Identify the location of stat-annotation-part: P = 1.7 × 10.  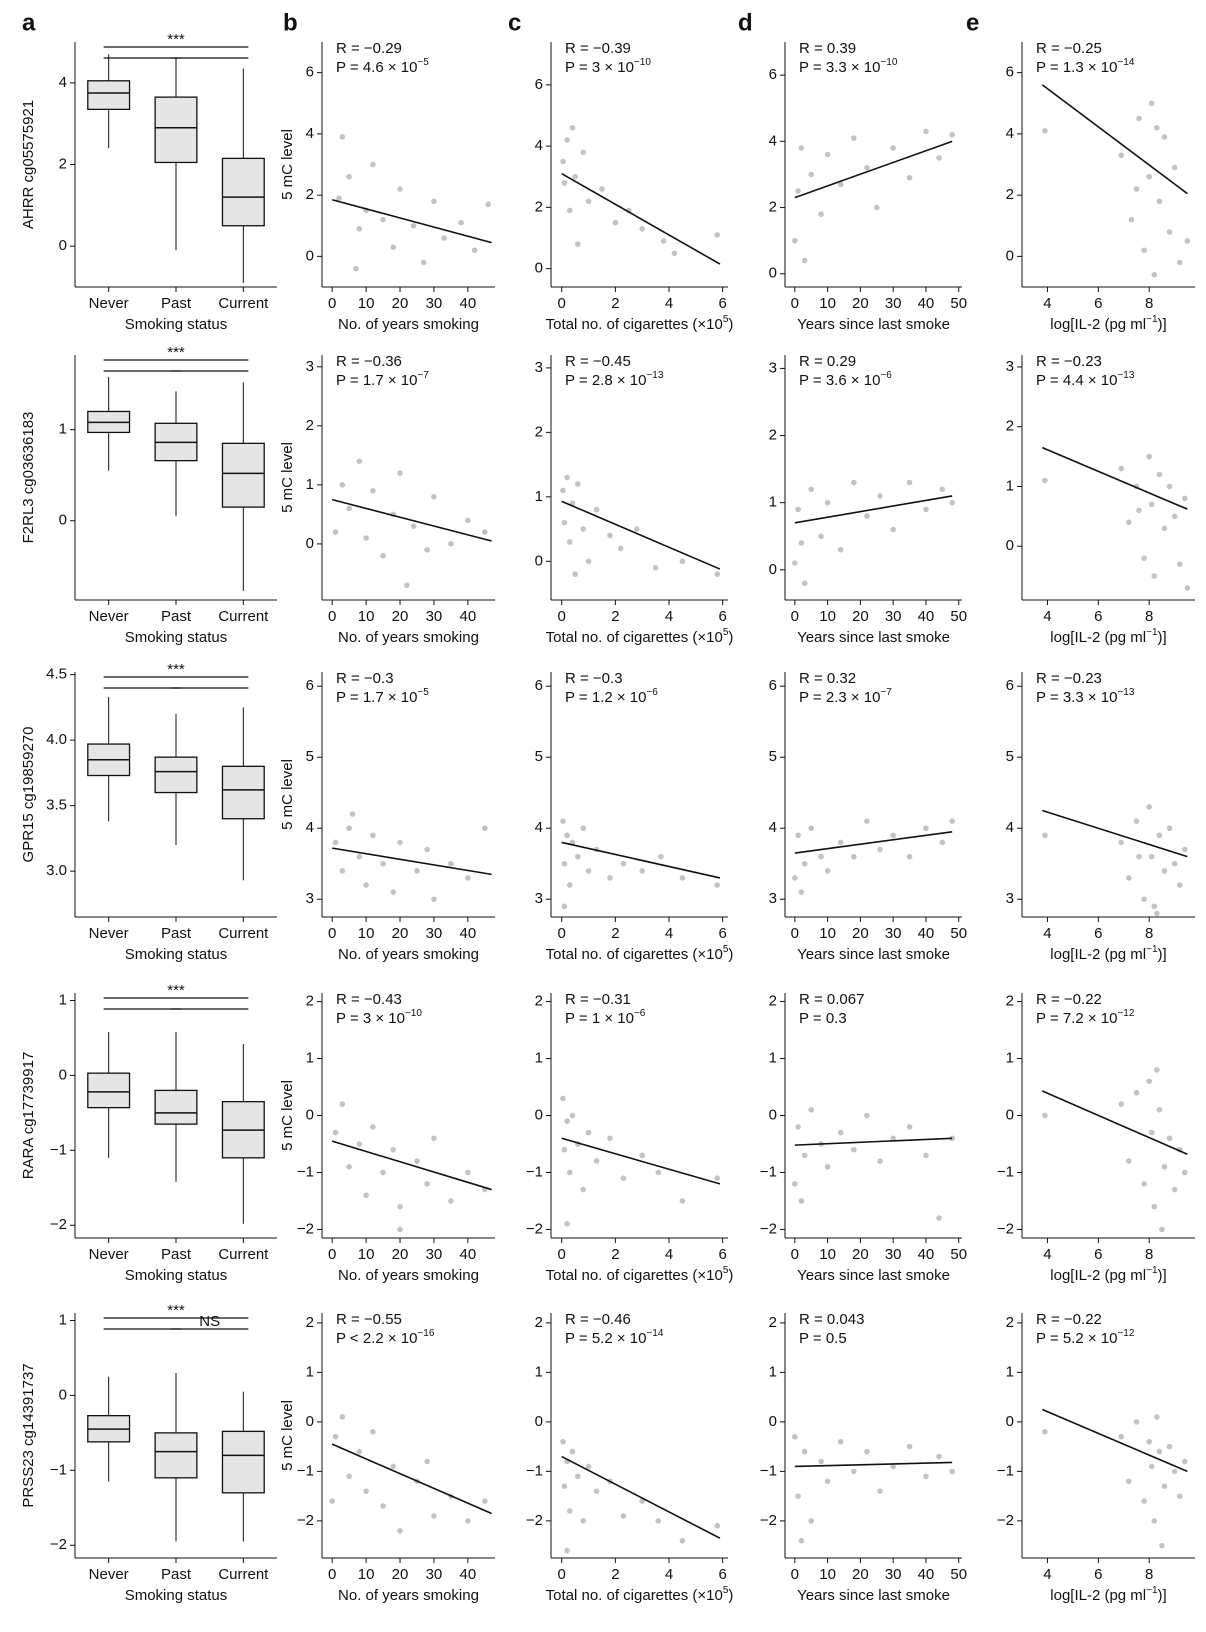
(376, 697).